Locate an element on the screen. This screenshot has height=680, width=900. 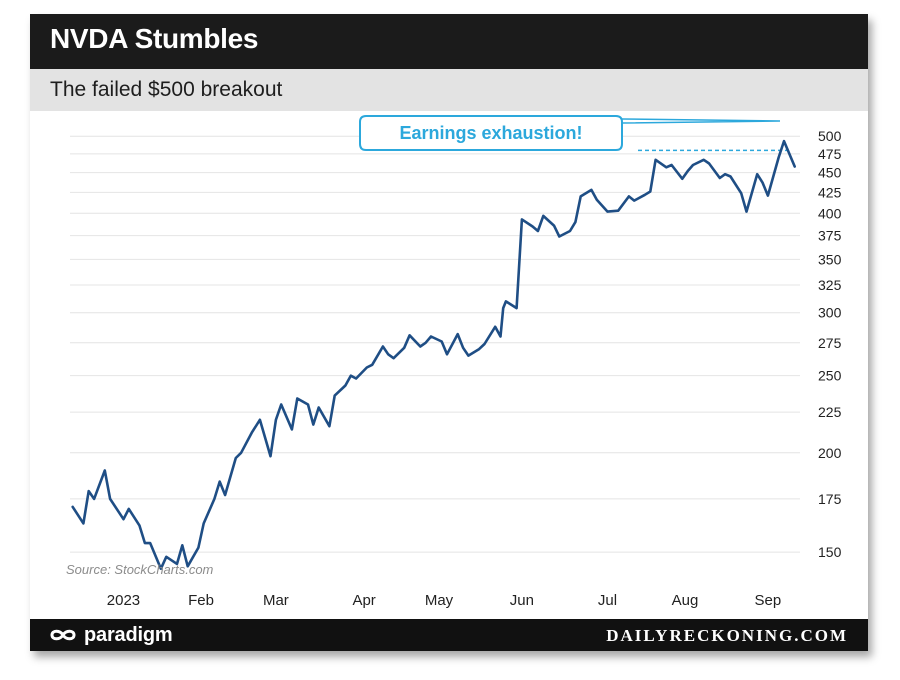
y-tick-label: 450 is located at coordinates (830, 173).